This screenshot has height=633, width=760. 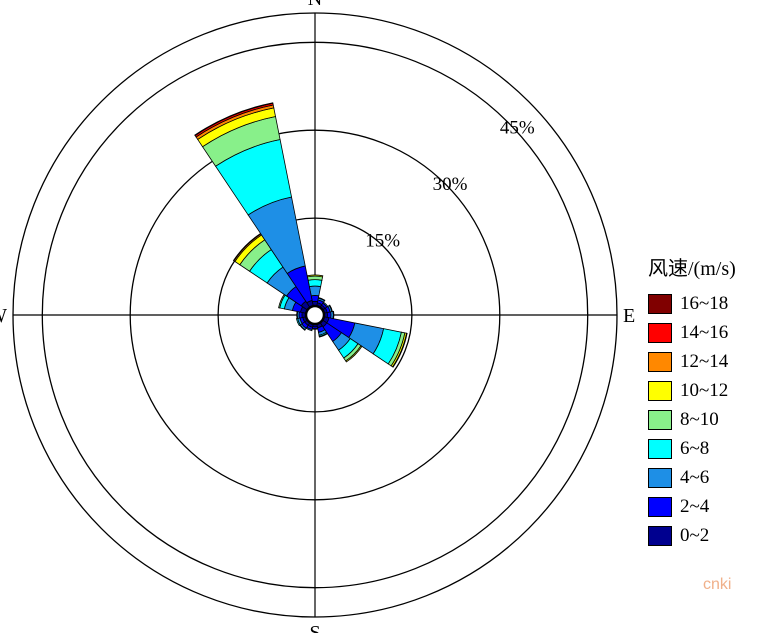 I want to click on legend-item-6~8: 6~8, so click(x=692, y=448).